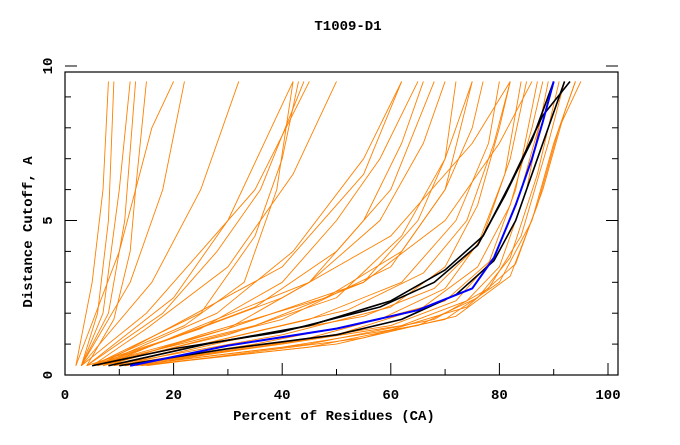 The image size is (680, 445). Describe the element at coordinates (282, 396) in the screenshot. I see `x-tick-label: 40` at that location.